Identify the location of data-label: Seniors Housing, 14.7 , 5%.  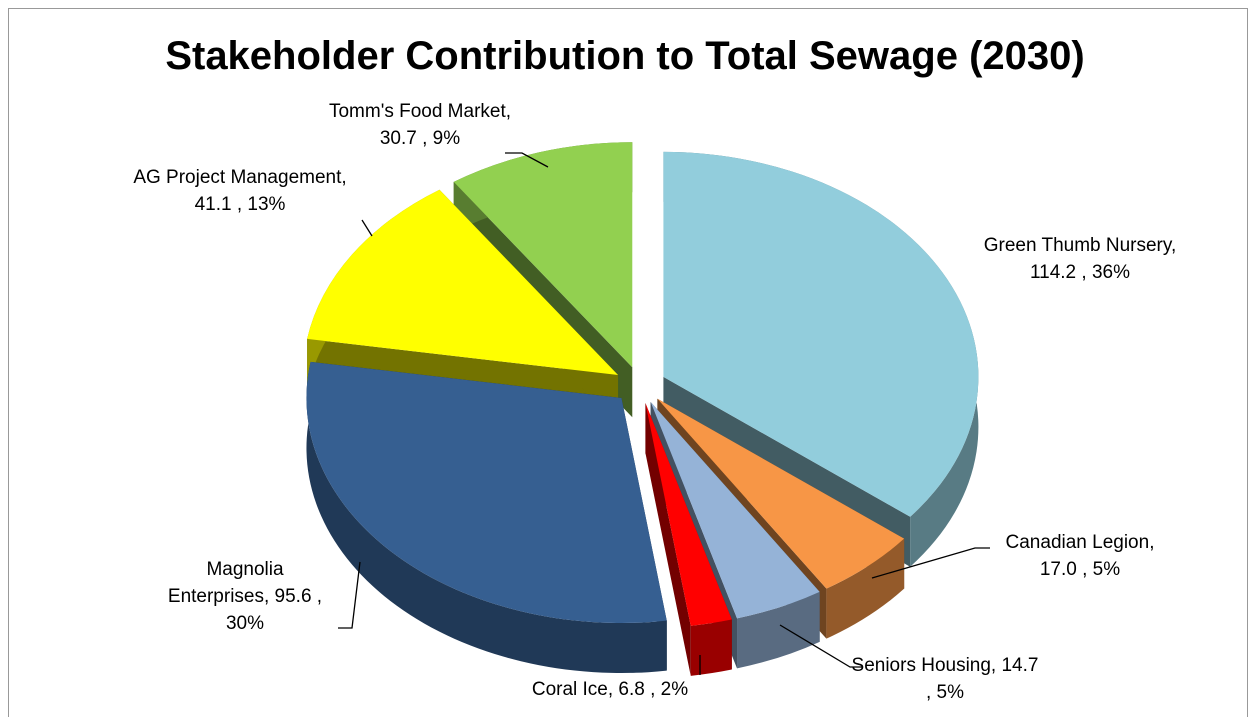
(945, 679).